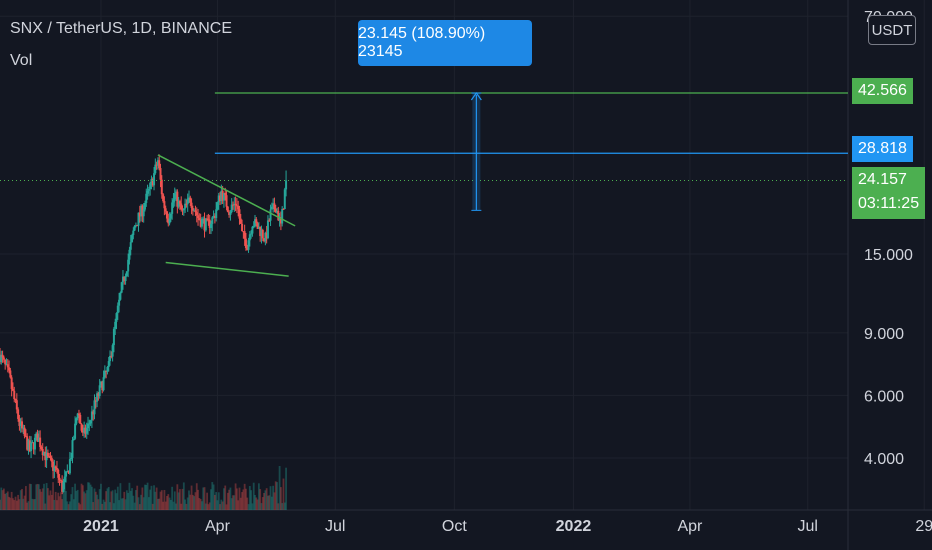 Image resolution: width=932 pixels, height=550 pixels. What do you see at coordinates (923, 526) in the screenshot?
I see `time-tick-label: 29` at bounding box center [923, 526].